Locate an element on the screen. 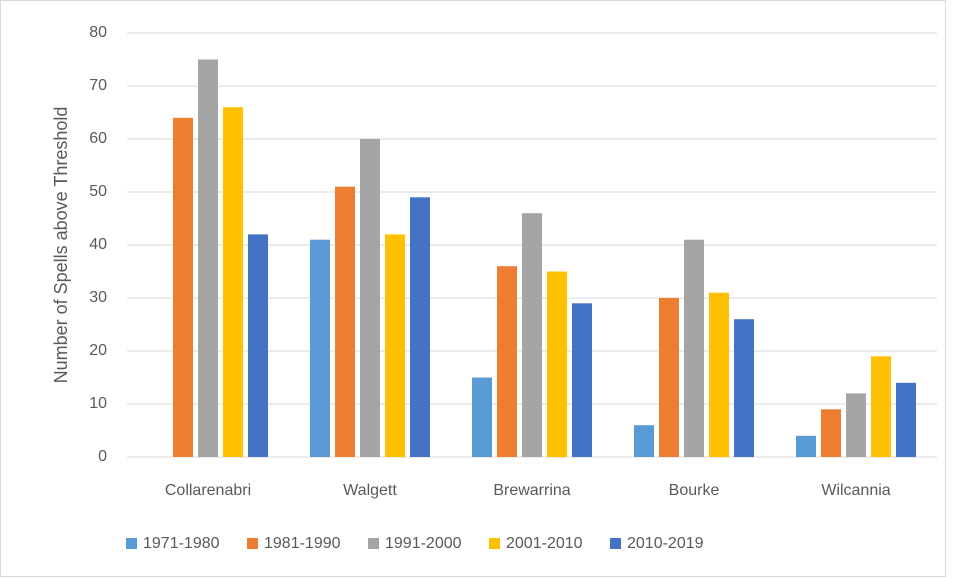 The height and width of the screenshot is (578, 957). y-tick-label: 10 is located at coordinates (98, 403).